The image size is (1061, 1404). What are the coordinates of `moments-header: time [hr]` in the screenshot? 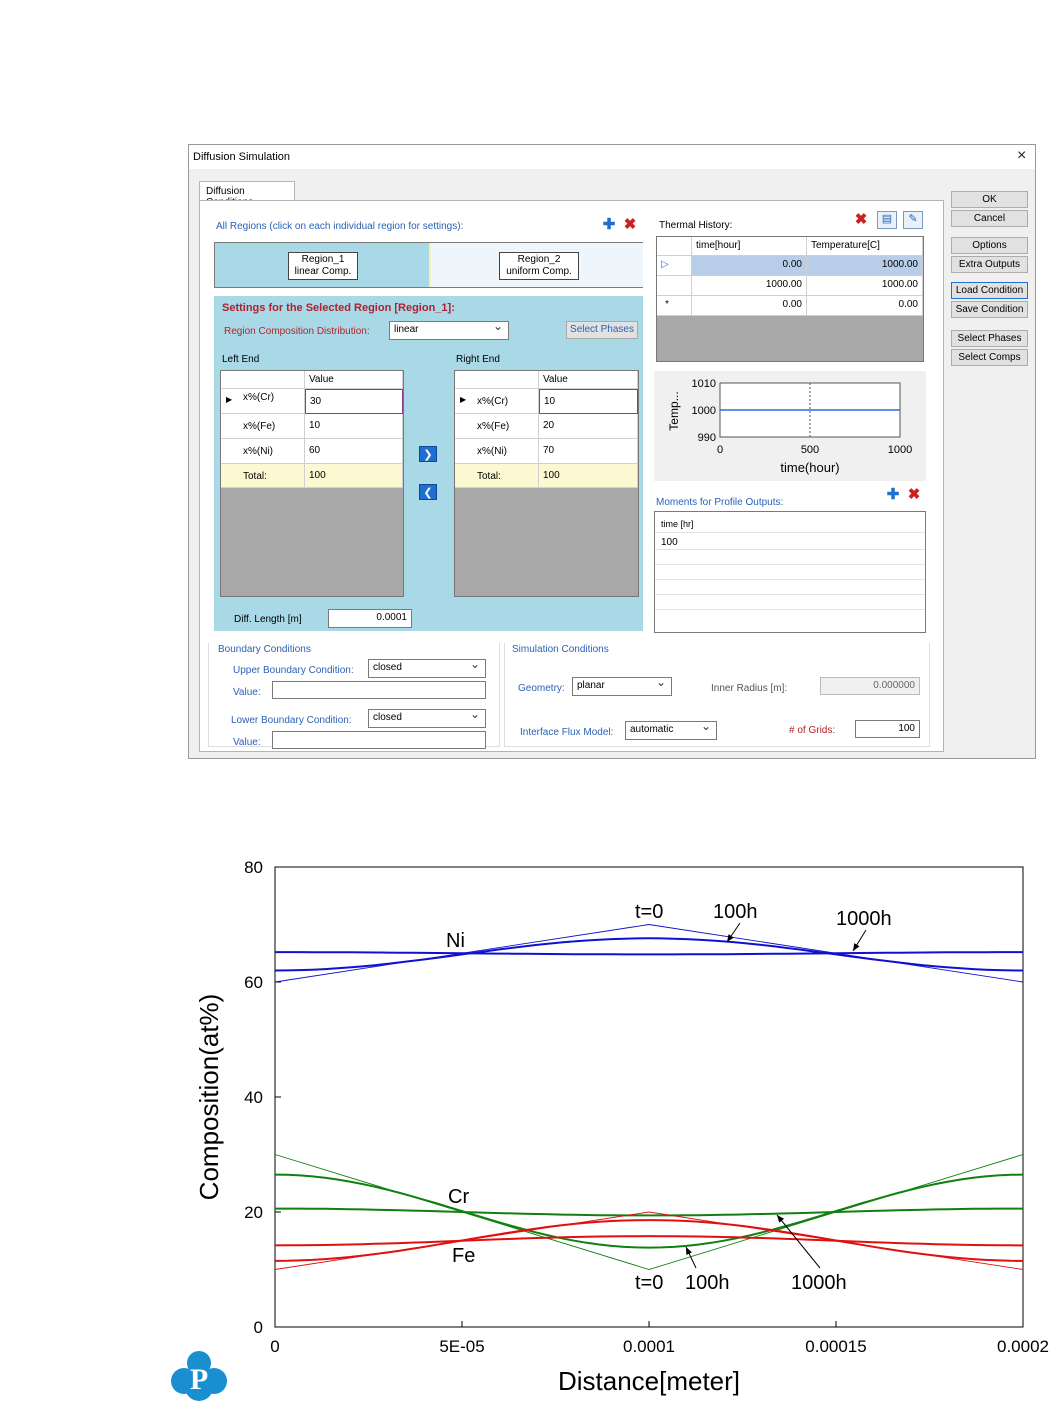 It's located at (677, 524).